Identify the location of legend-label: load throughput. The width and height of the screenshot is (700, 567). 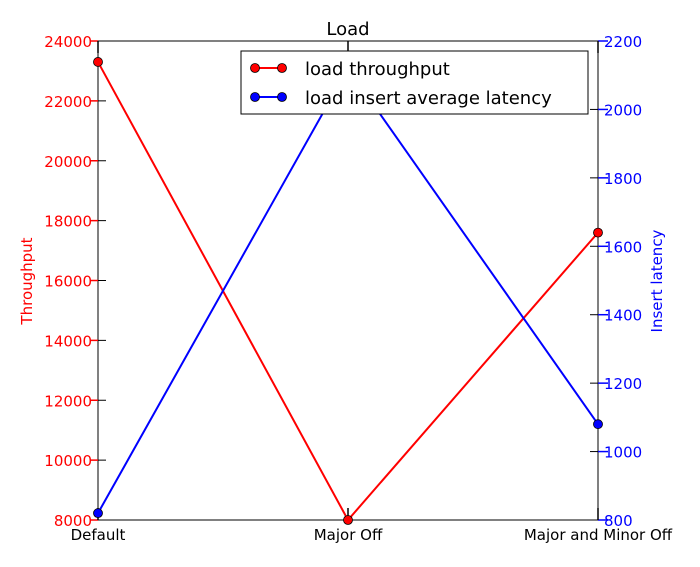
(377, 69).